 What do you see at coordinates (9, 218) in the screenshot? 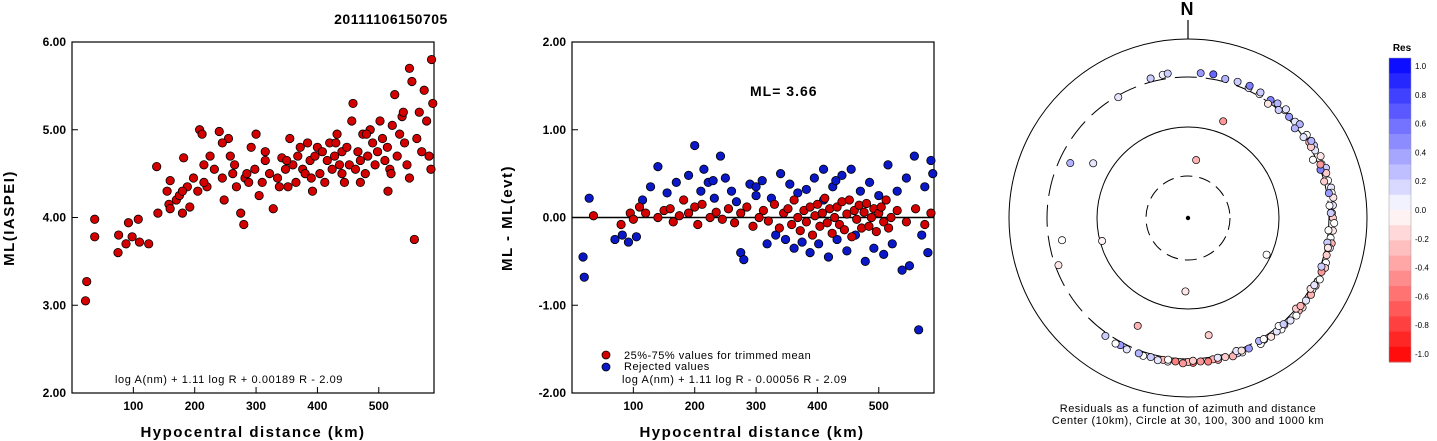
I see `y-axis-label-left: ML(IASPEI)` at bounding box center [9, 218].